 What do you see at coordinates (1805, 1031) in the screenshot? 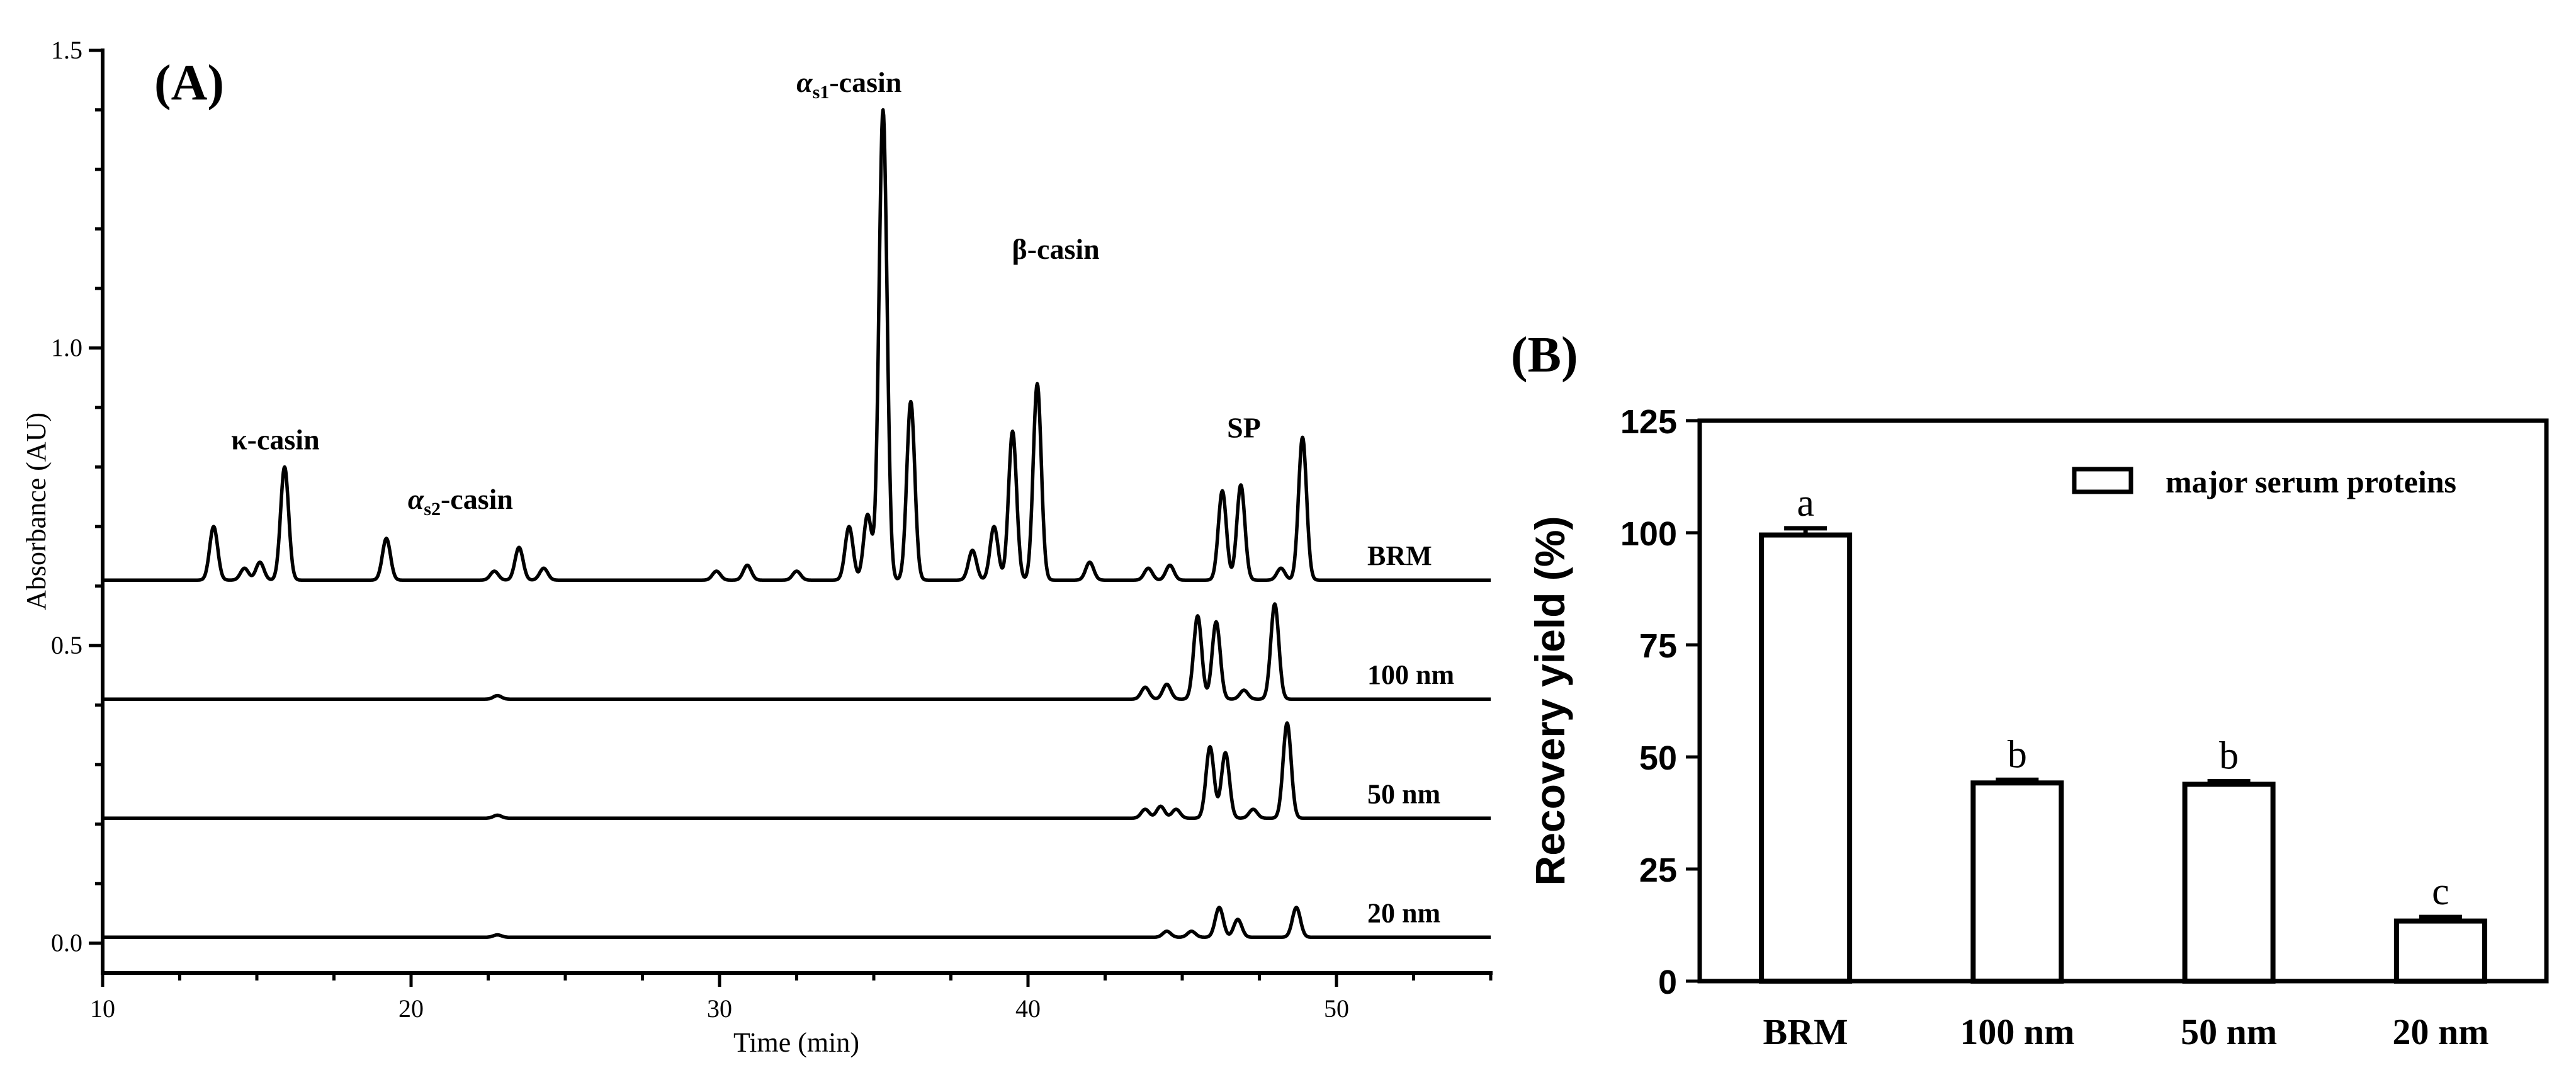
I see `bar-category-label: BRM` at bounding box center [1805, 1031].